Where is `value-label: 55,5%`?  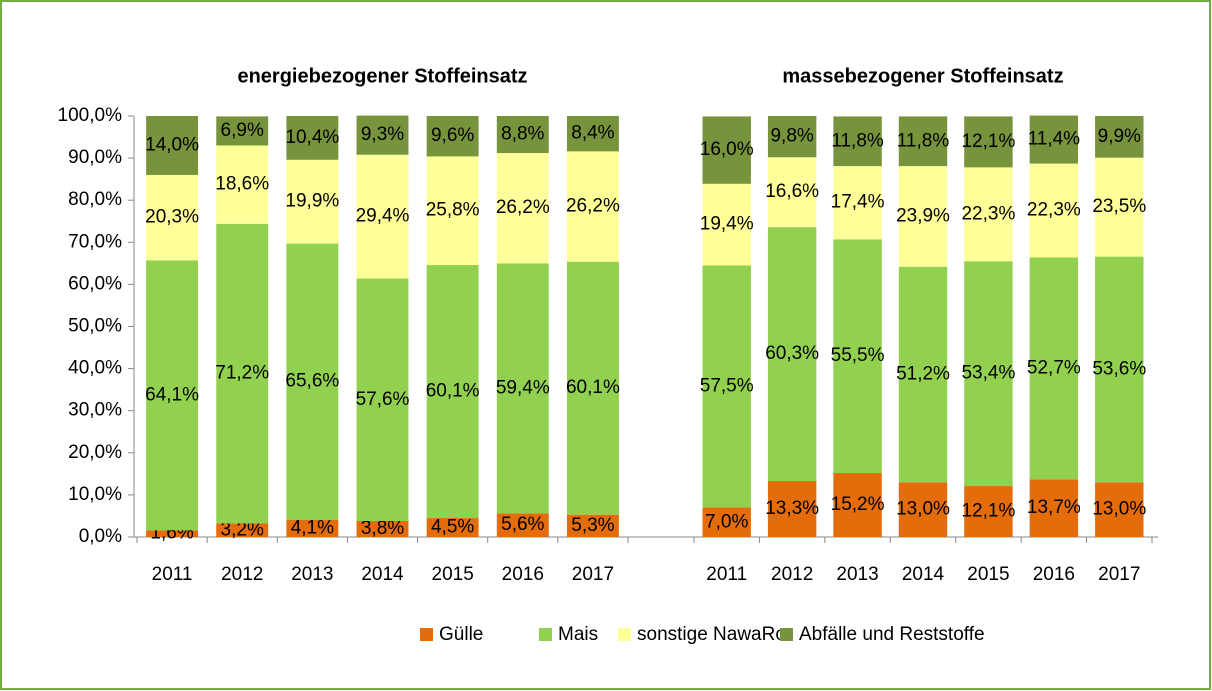
value-label: 55,5% is located at coordinates (858, 355).